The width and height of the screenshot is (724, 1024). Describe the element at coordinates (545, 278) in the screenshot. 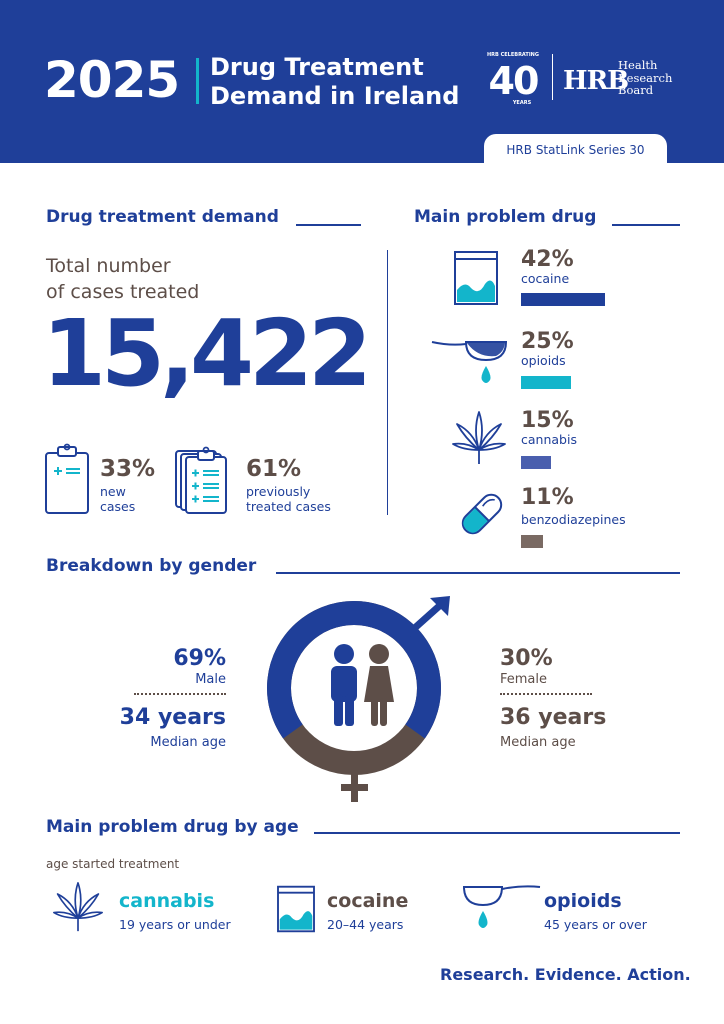

I see `drug-name: cocaine` at that location.